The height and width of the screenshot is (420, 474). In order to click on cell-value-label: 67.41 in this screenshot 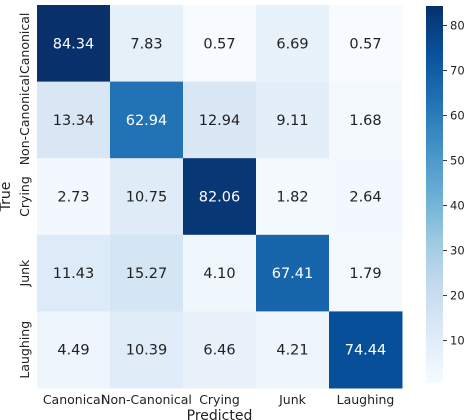, I will do `click(293, 274)`.